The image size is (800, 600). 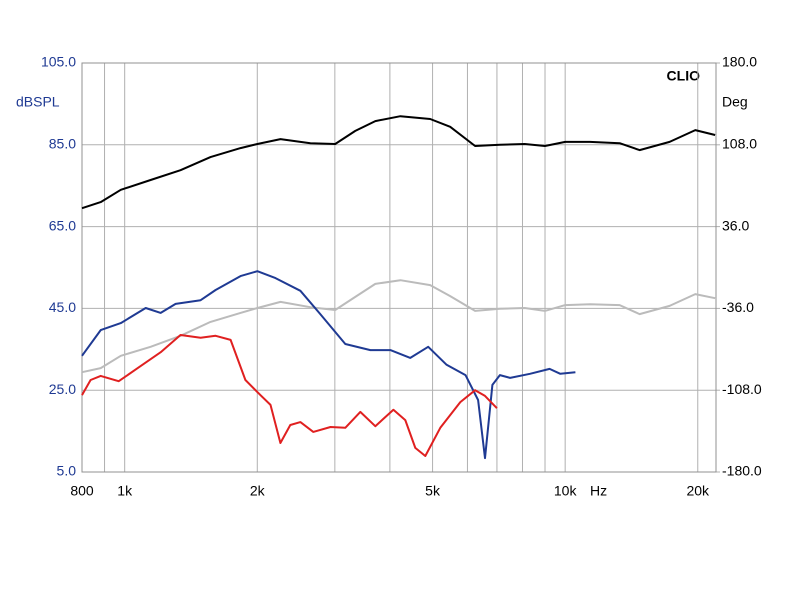 What do you see at coordinates (742, 471) in the screenshot?
I see `y2-tick-label: -180.0` at bounding box center [742, 471].